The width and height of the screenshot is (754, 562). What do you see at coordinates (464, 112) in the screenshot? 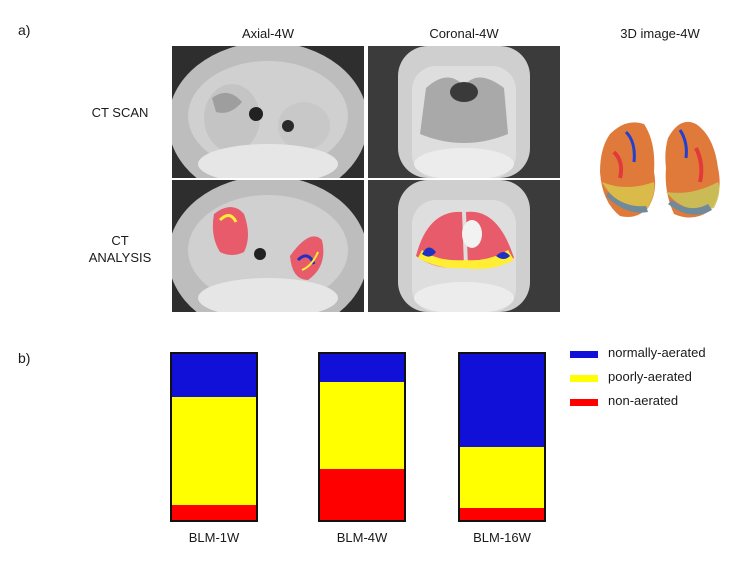
I see `coronal-ct-scan-image` at bounding box center [464, 112].